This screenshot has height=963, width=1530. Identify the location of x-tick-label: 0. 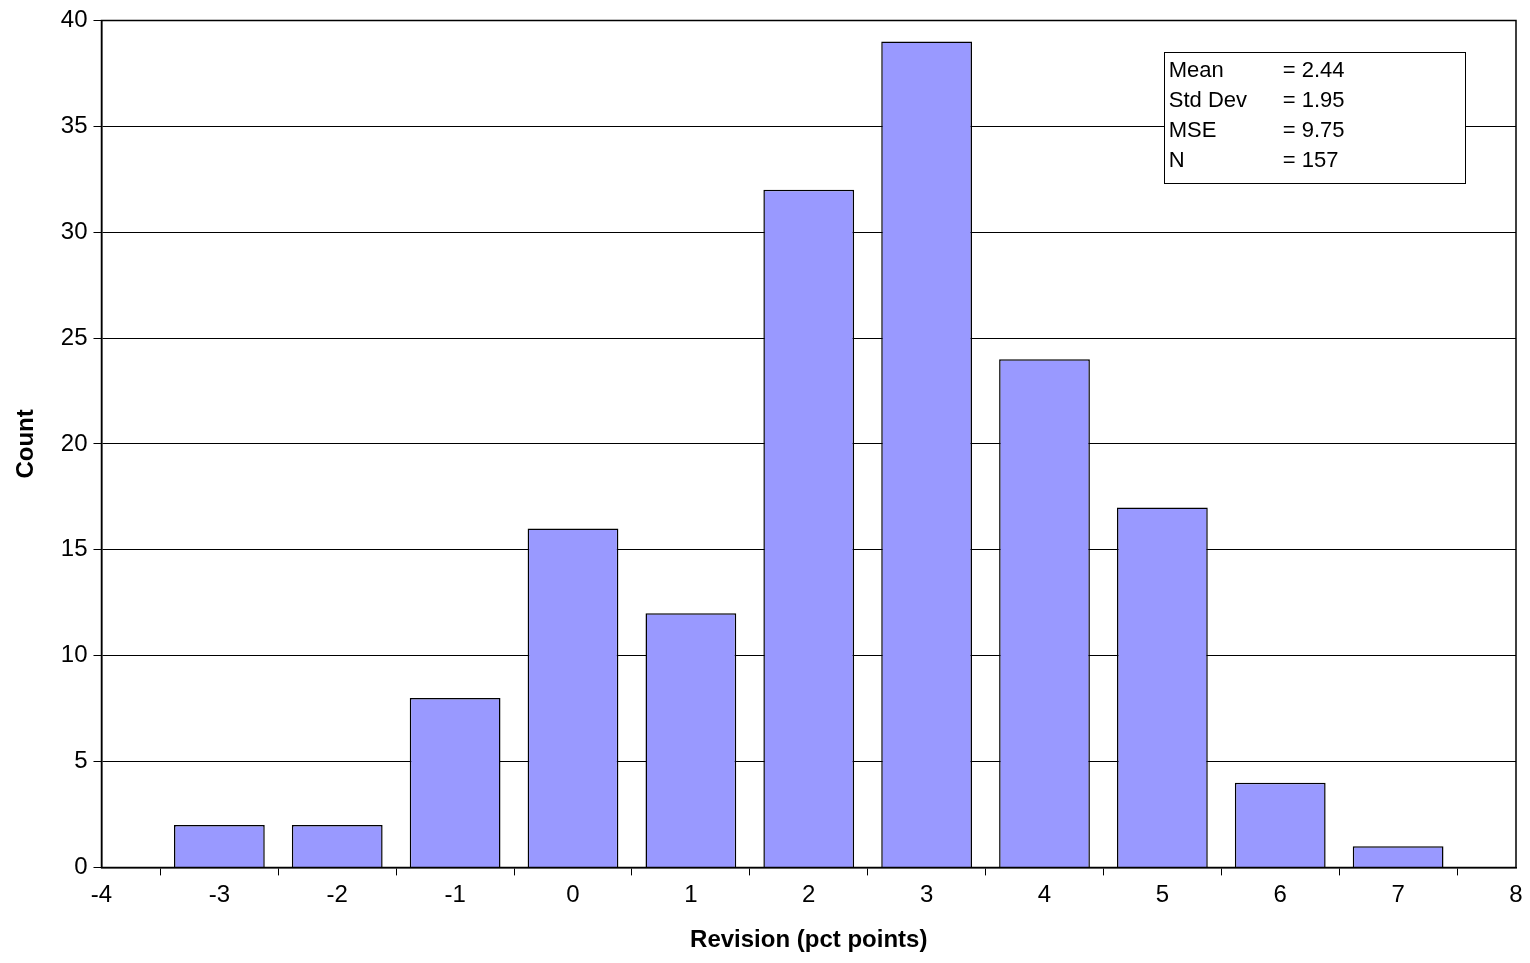
(573, 894).